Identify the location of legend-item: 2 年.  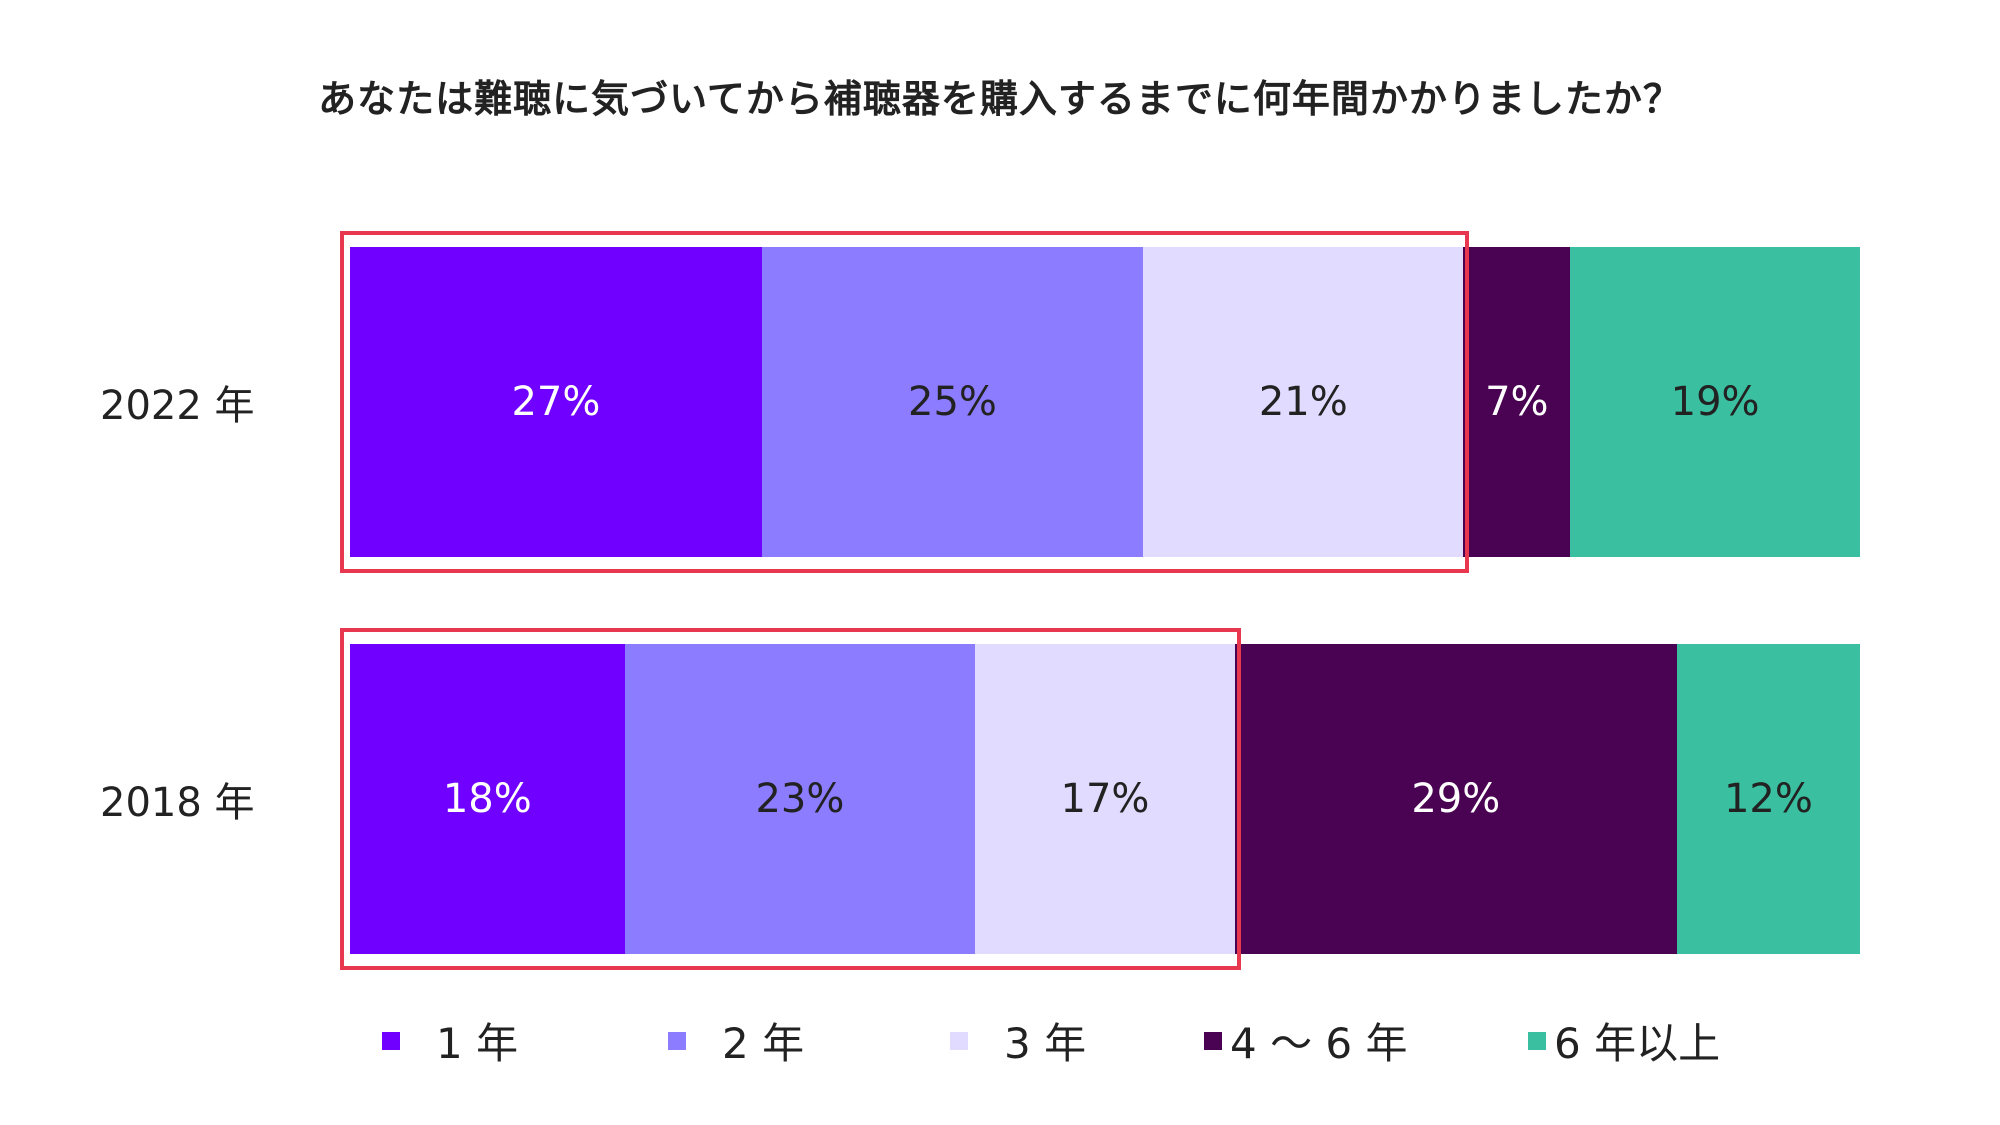
(736, 1040).